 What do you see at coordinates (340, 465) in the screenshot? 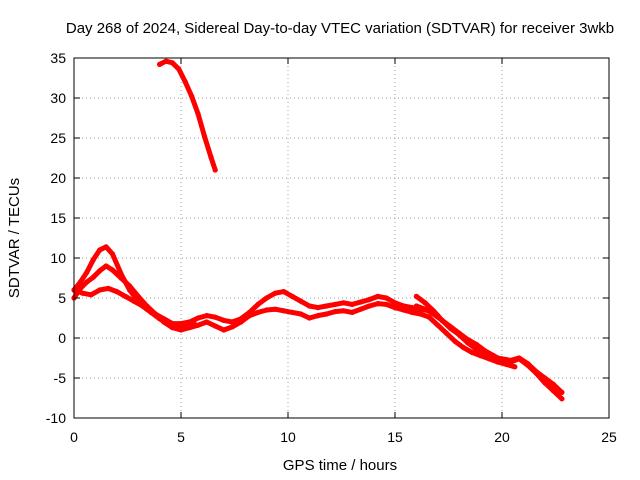
I see `x-axis-label: GPS time / hours` at bounding box center [340, 465].